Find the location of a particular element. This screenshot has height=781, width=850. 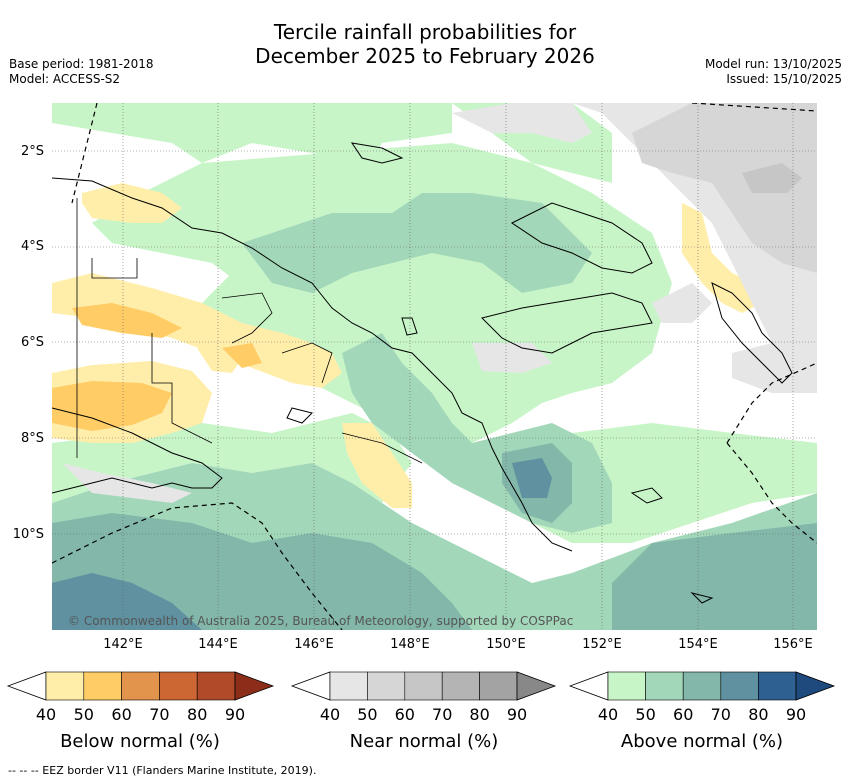

issued-date: Issued: 15/10/2025 is located at coordinates (784, 79).